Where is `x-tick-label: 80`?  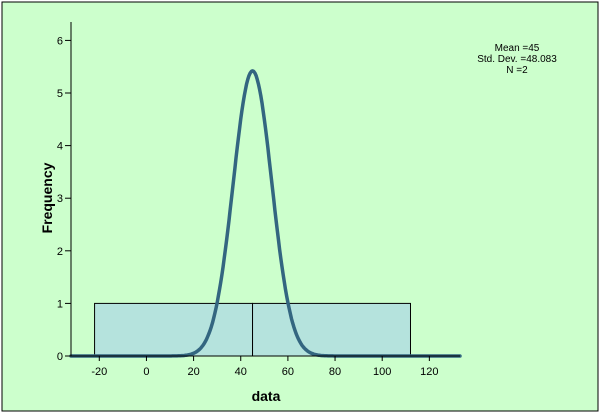 x-tick-label: 80 is located at coordinates (335, 372).